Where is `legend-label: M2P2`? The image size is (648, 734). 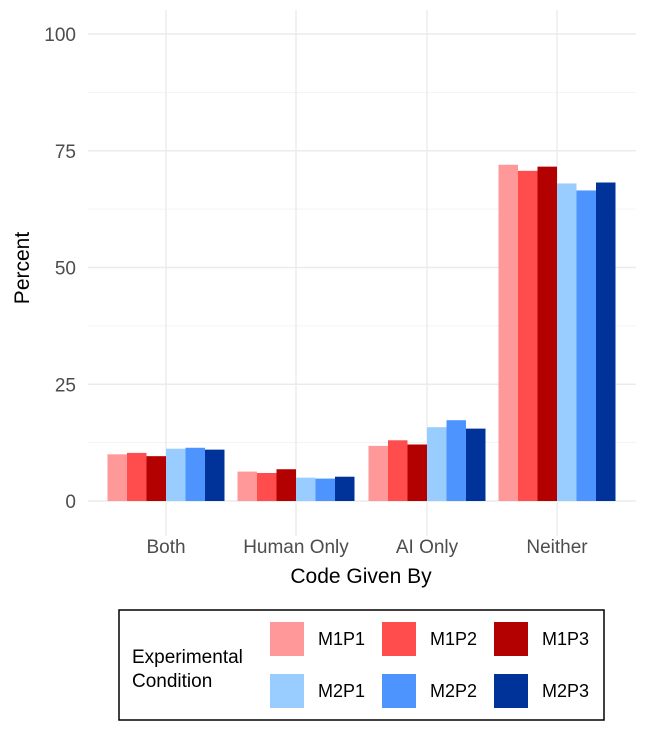
legend-label: M2P2 is located at coordinates (453, 691).